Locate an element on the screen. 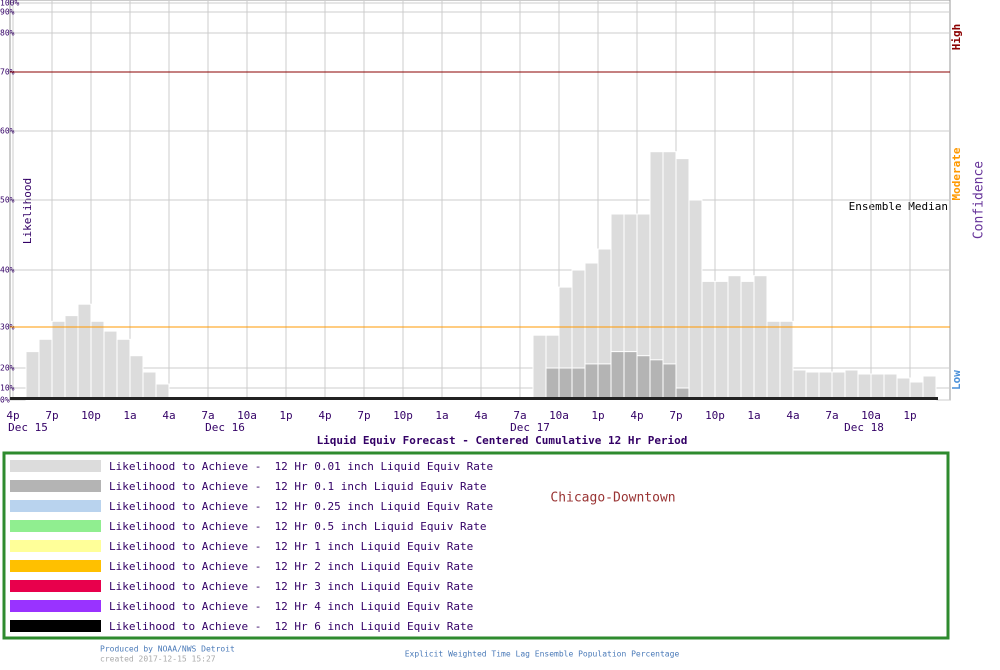  threshold-label: Low is located at coordinates (956, 380).